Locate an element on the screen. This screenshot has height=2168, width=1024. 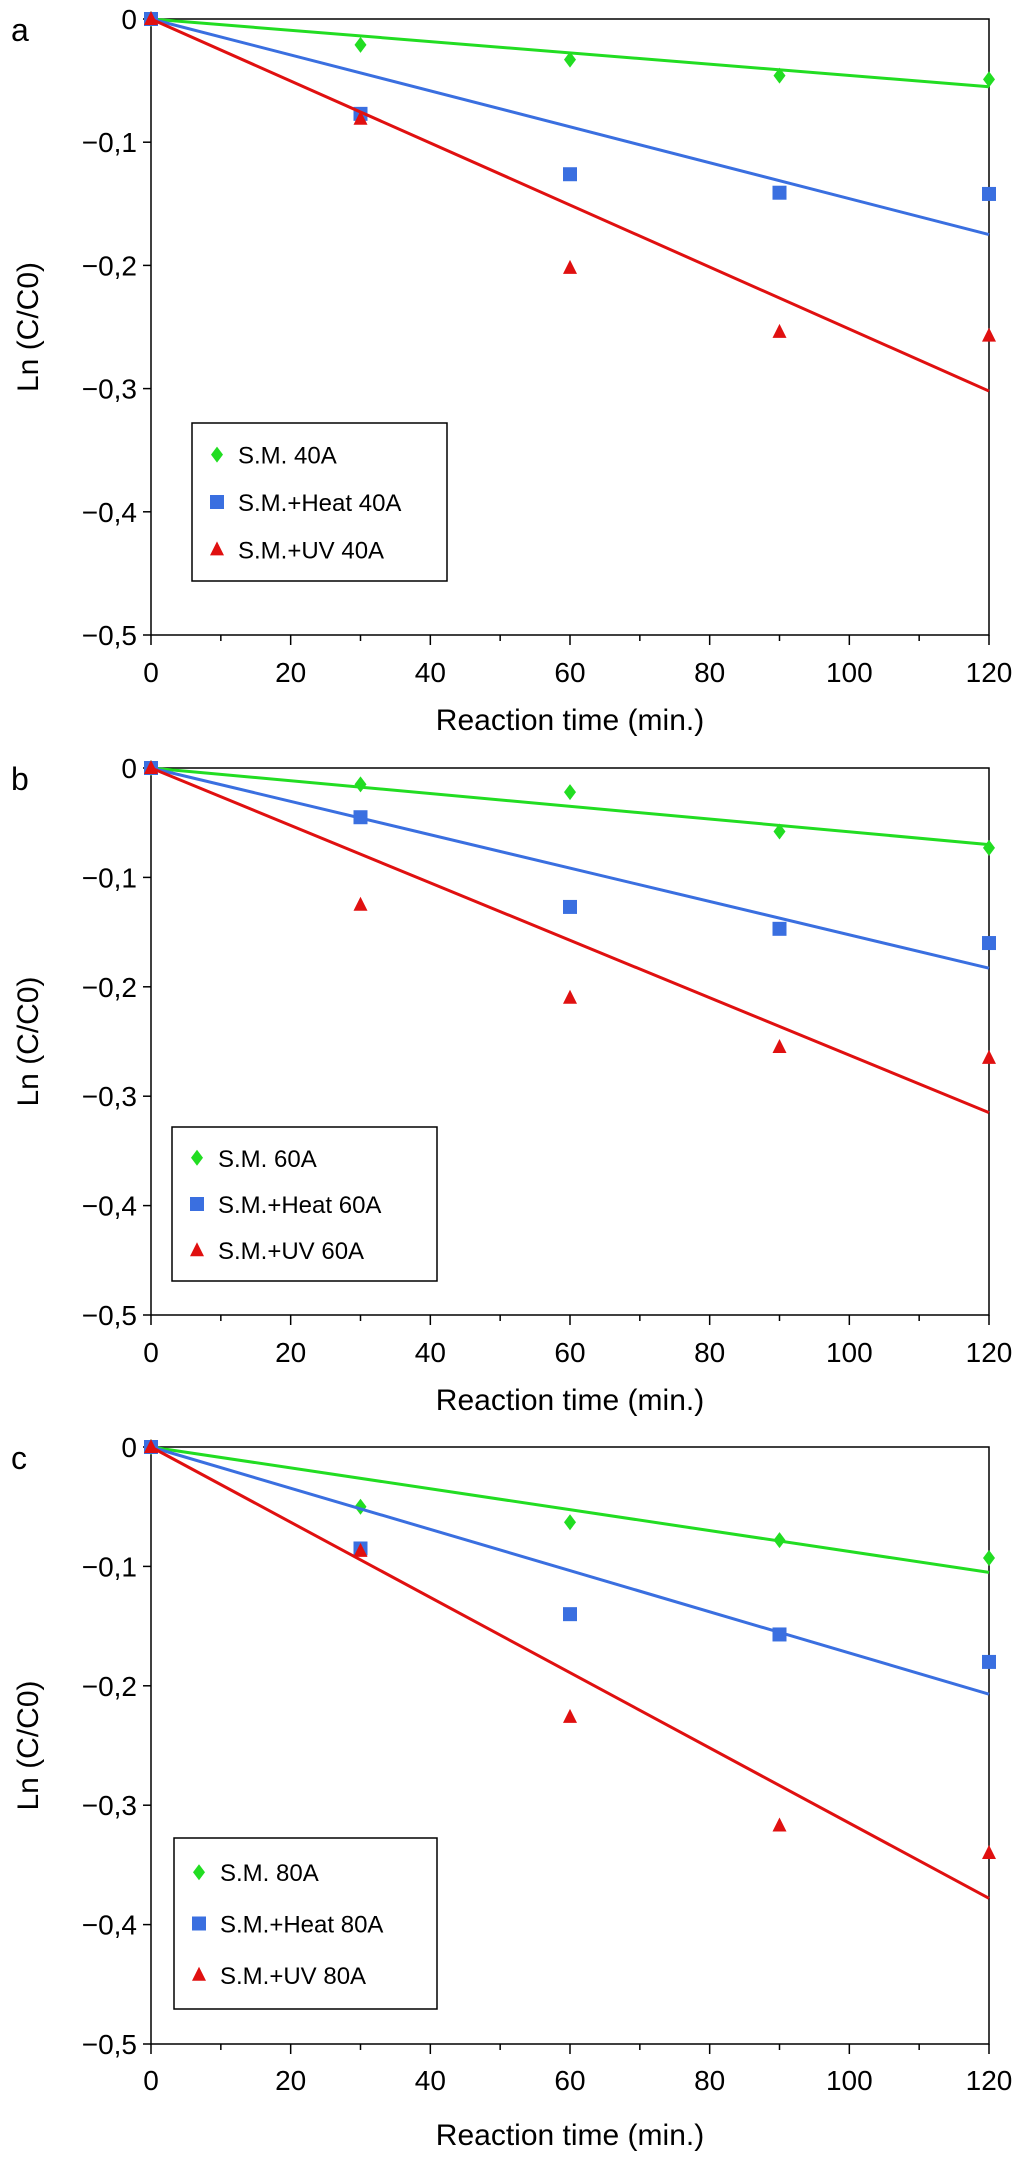
legend: S.M. 60A S.M.+Heat 60A S.M.+UV 60A is located at coordinates (304, 1204).